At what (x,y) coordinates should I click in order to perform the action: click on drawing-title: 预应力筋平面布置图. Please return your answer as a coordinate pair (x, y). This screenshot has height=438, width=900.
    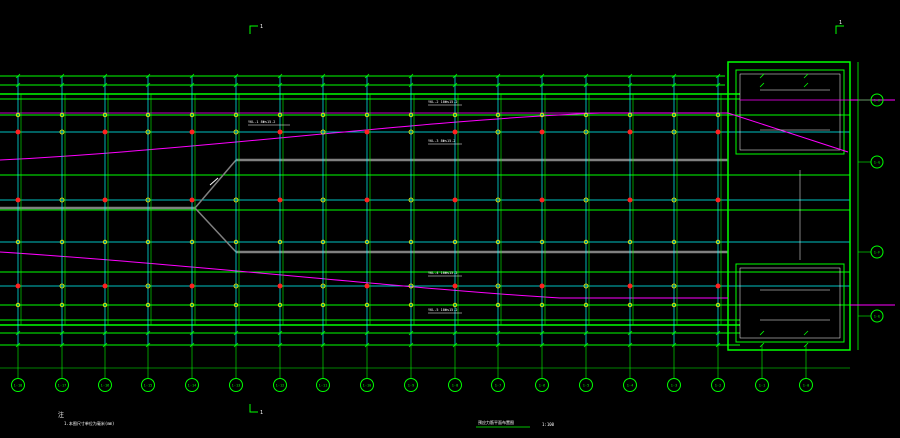
    Looking at the image, I should click on (496, 422).